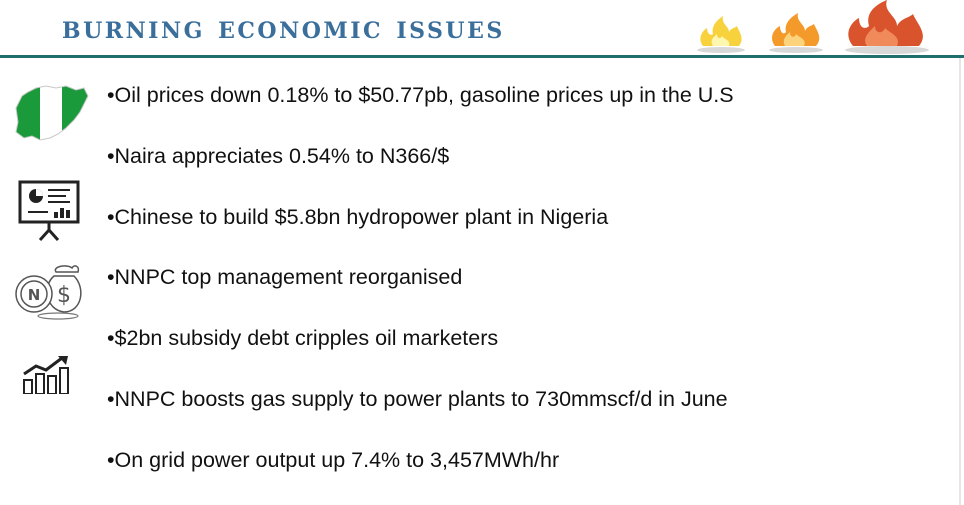  What do you see at coordinates (721, 34) in the screenshot?
I see `flame-yellow-icon` at bounding box center [721, 34].